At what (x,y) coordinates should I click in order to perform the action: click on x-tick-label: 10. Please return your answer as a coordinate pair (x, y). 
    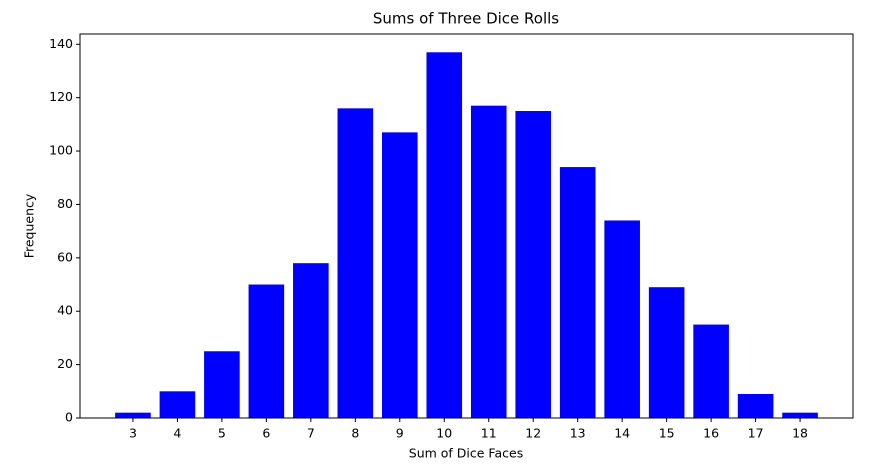
    Looking at the image, I should click on (444, 433).